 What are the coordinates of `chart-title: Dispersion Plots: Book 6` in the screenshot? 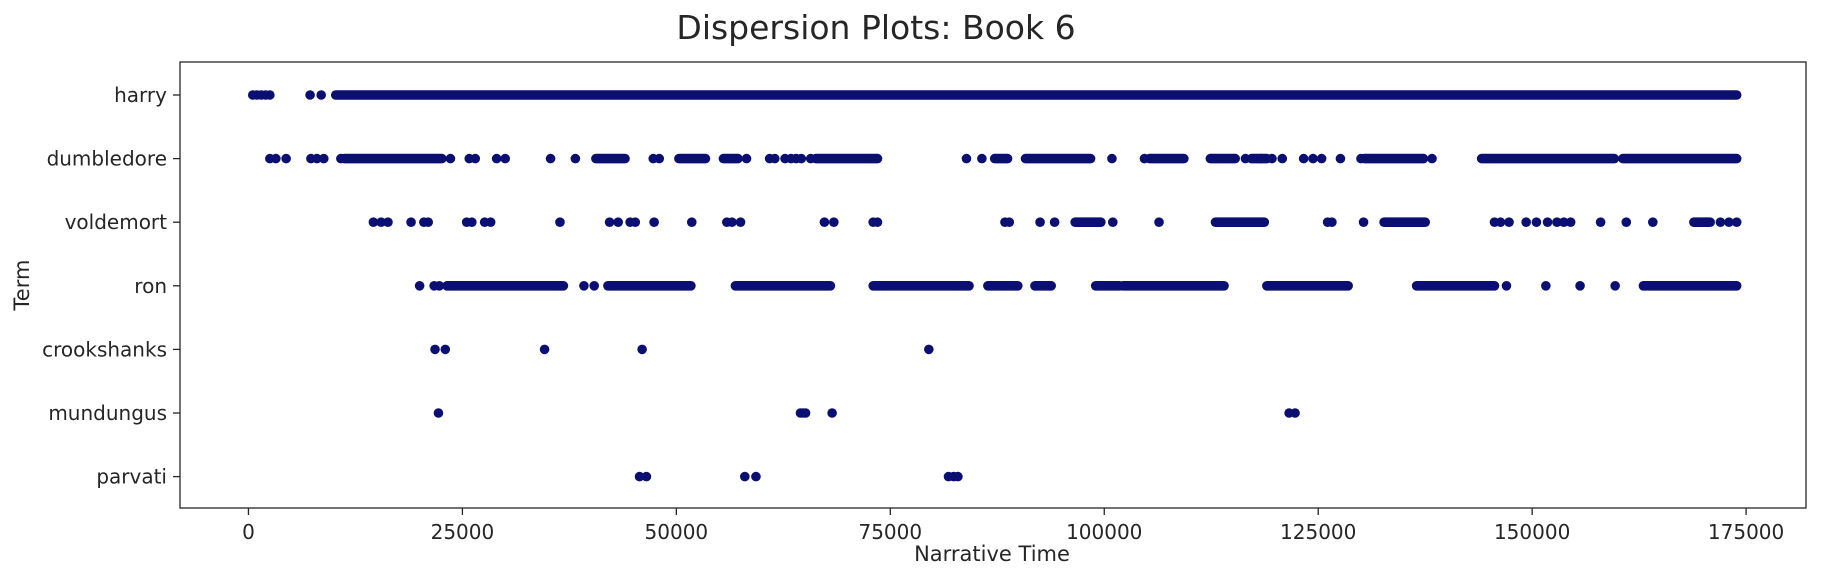 It's located at (875, 27).